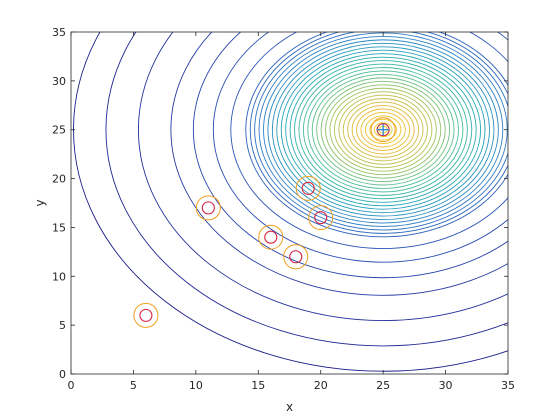 The image size is (560, 420). What do you see at coordinates (446, 385) in the screenshot?
I see `x-tick-label: 30` at bounding box center [446, 385].